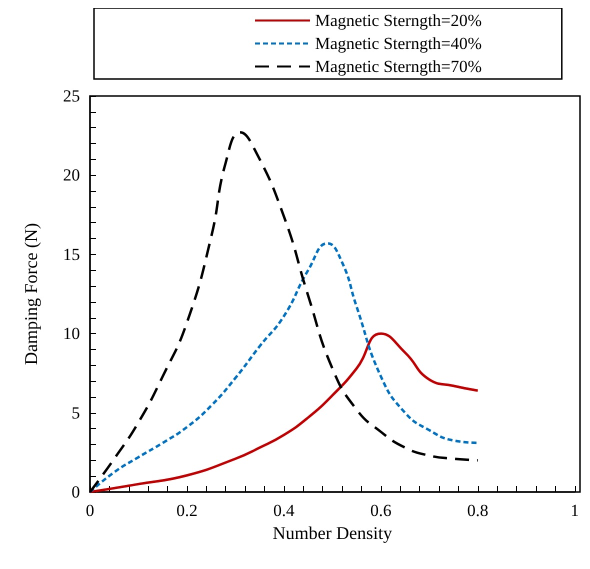  I want to click on x-tick-label: 0.4, so click(284, 510).